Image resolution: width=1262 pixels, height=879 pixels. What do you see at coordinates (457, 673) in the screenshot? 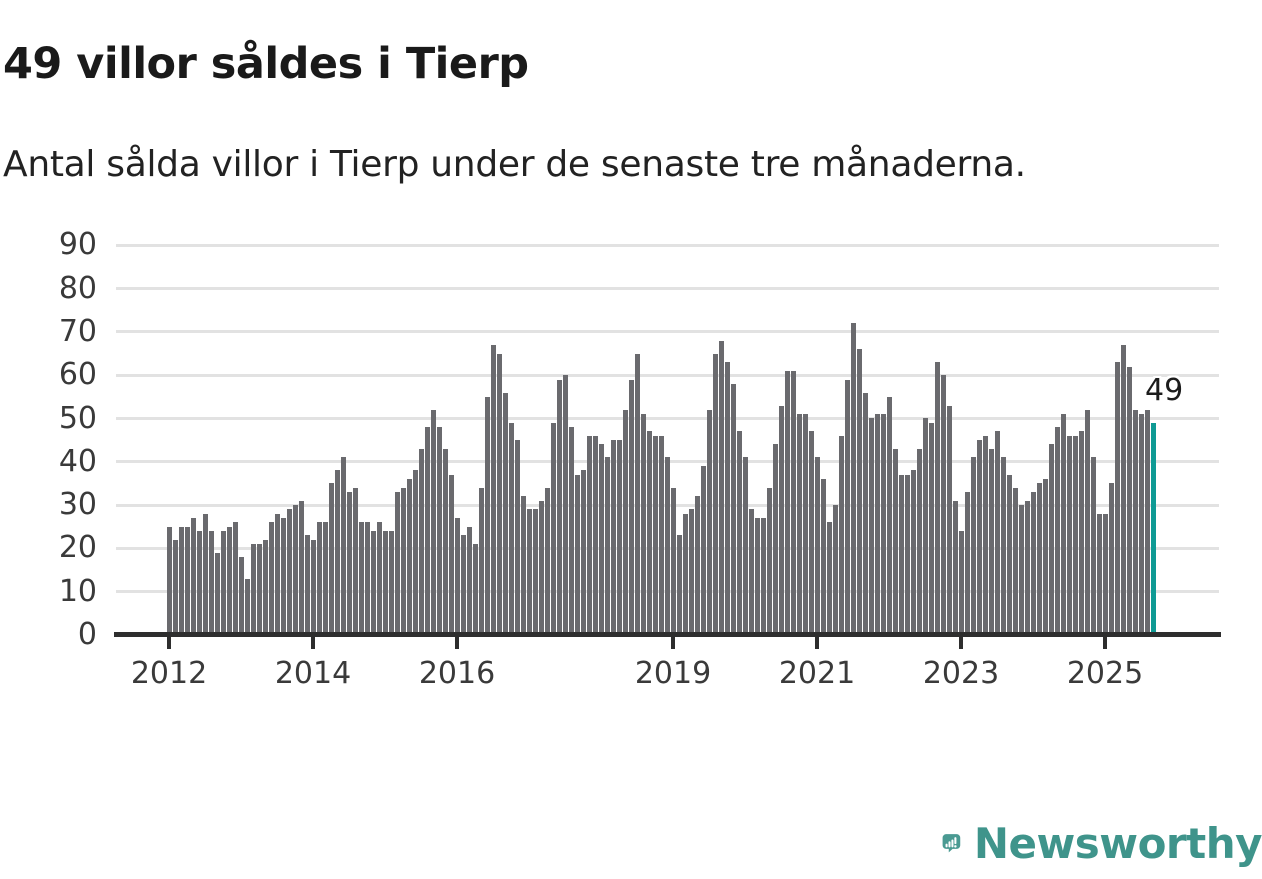
I see `x-tick-label: 2016` at bounding box center [457, 673].